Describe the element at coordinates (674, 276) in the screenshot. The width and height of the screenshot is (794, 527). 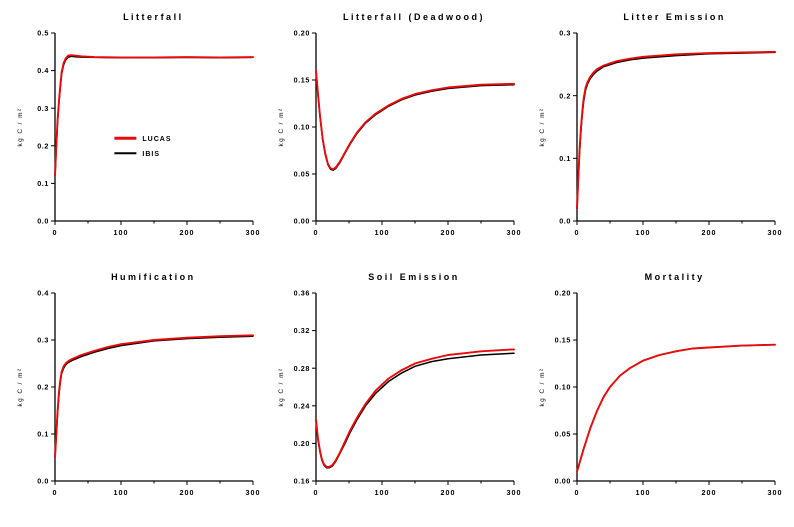
I see `chart-title: Mortality` at that location.